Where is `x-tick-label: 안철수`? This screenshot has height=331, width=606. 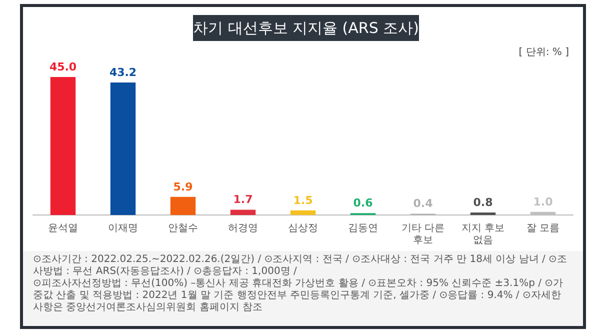 x-tick-label: 안철수 is located at coordinates (183, 228).